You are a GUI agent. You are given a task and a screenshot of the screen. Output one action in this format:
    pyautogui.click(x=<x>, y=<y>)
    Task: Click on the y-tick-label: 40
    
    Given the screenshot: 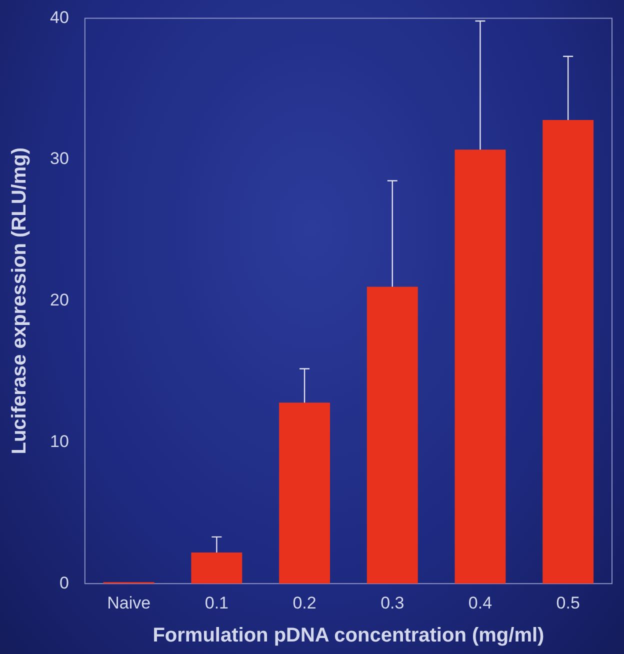 What is the action you would take?
    pyautogui.click(x=59, y=17)
    